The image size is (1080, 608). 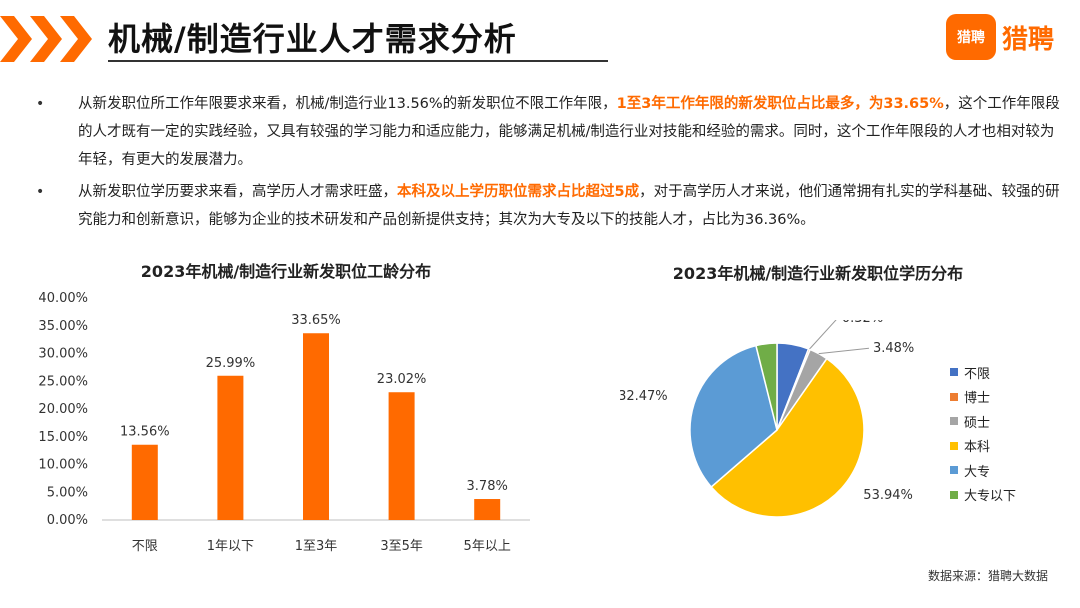 I want to click on legend-label: 不限, so click(x=977, y=374).